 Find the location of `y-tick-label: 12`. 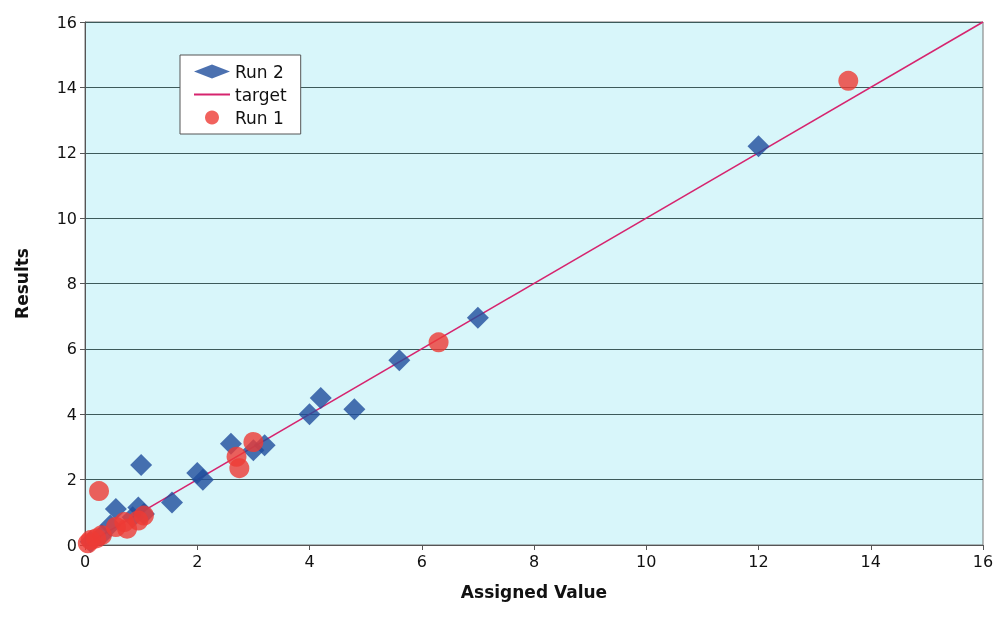

y-tick-label: 12 is located at coordinates (66, 153).